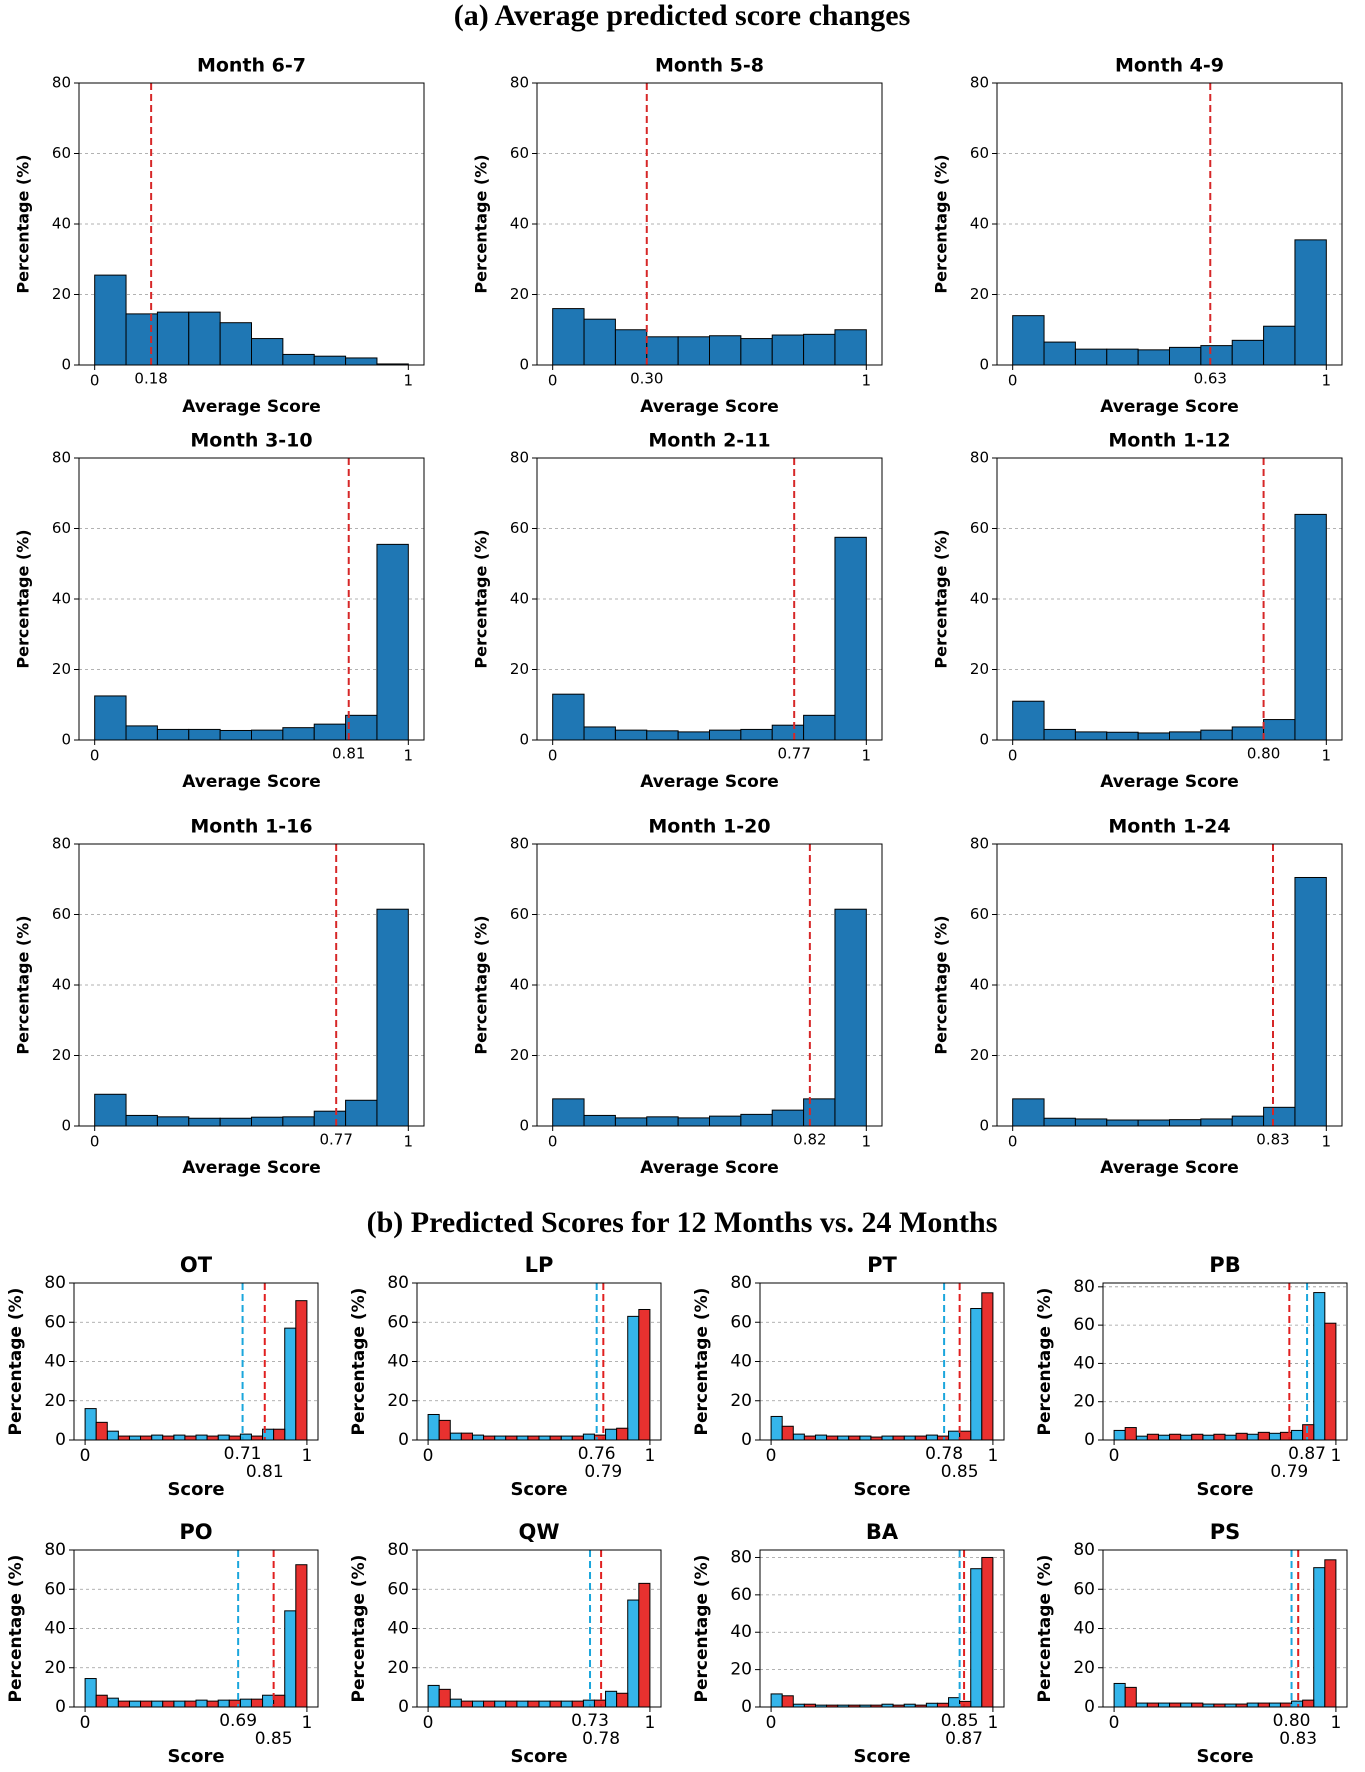 The image size is (1365, 1772). I want to click on chart-title: Month 3-10, so click(251, 441).